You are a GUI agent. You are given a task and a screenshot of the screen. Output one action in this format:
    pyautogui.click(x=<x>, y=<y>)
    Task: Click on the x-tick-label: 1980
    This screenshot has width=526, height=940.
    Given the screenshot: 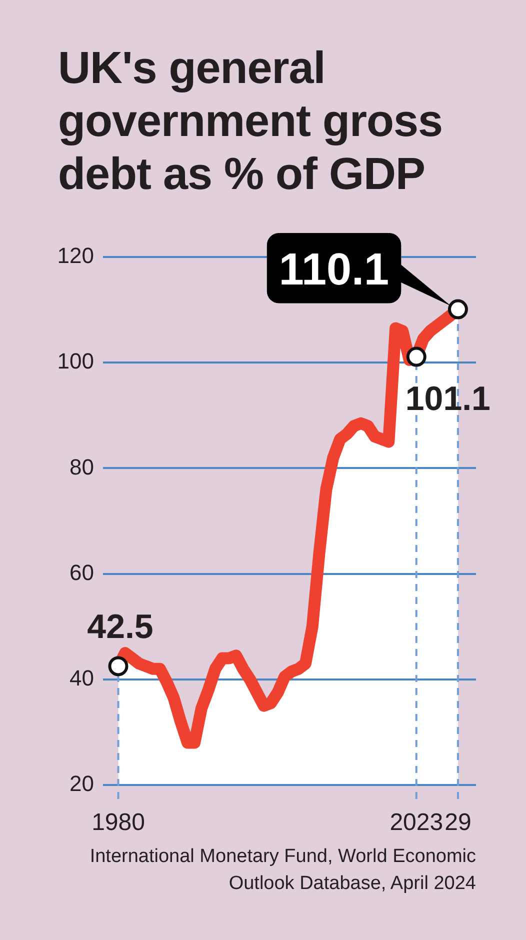 What is the action you would take?
    pyautogui.click(x=118, y=822)
    